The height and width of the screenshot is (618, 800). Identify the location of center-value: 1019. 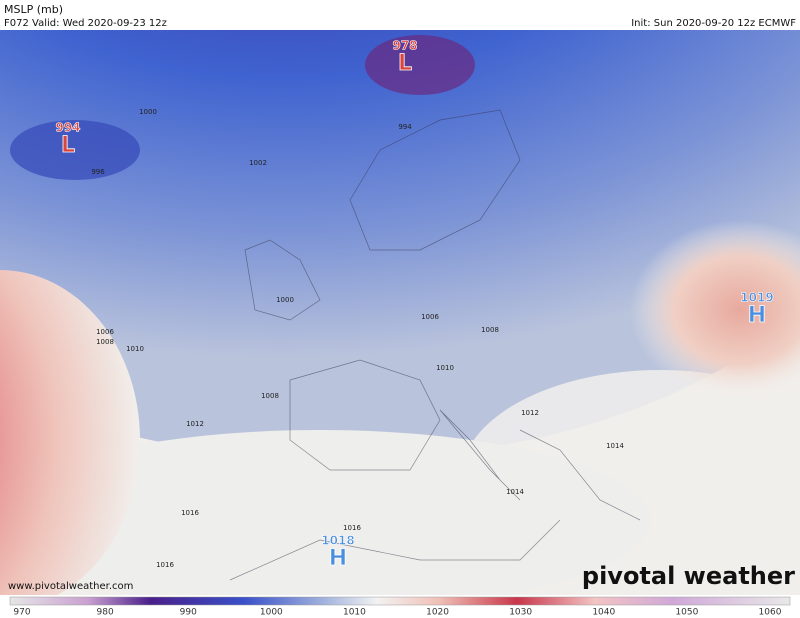
(756, 298).